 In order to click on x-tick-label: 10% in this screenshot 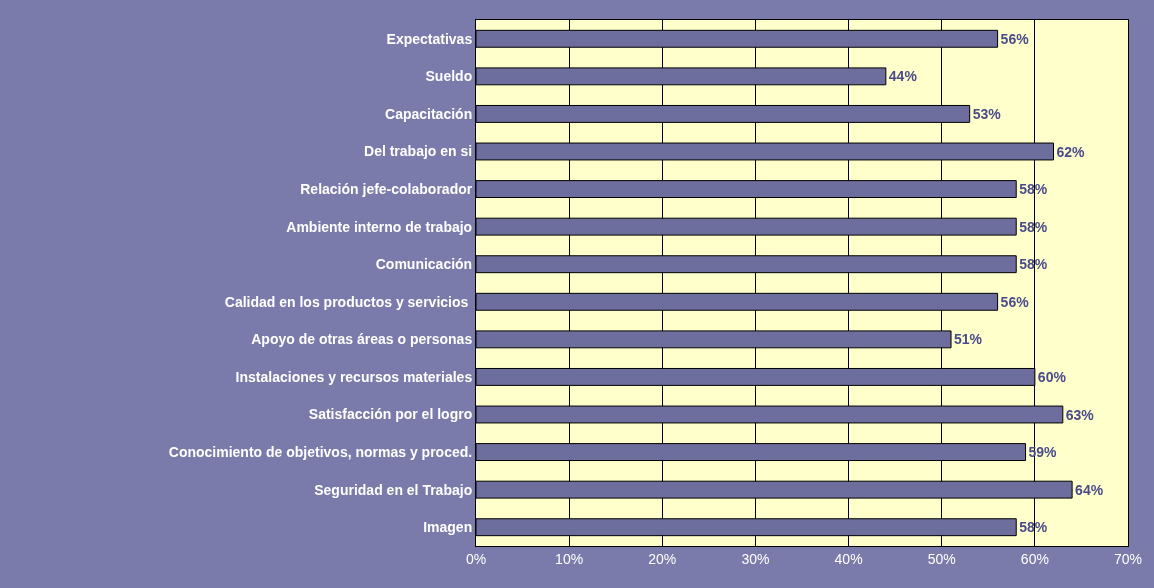, I will do `click(569, 558)`.